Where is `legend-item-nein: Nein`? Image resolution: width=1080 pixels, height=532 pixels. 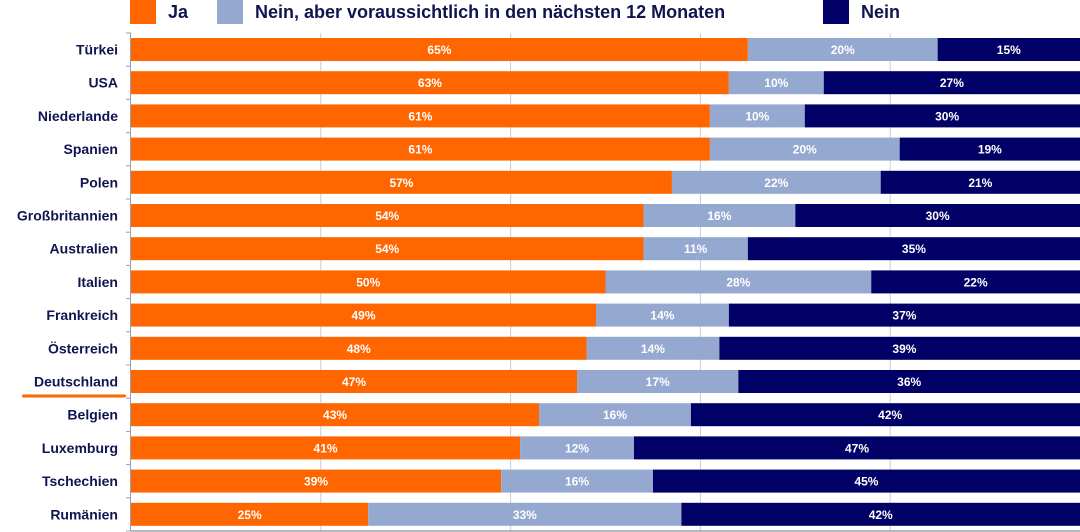 legend-item-nein: Nein is located at coordinates (861, 12).